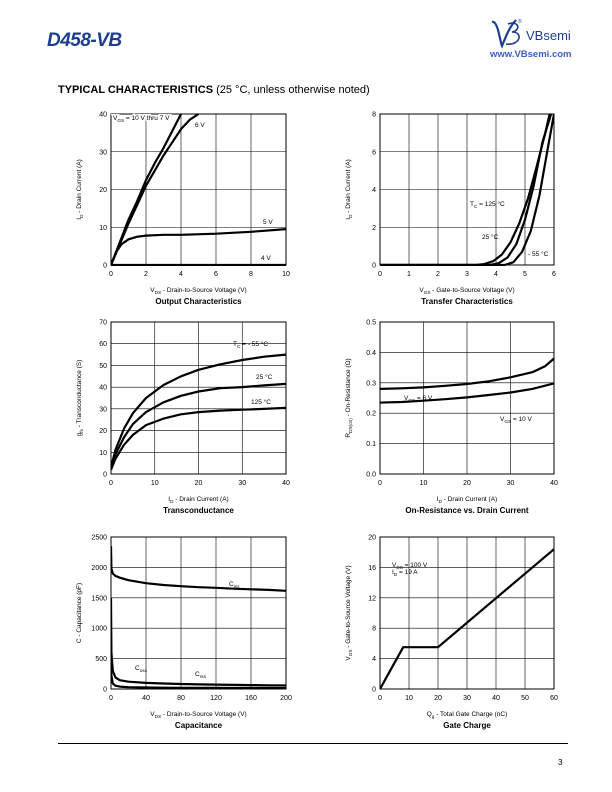  Describe the element at coordinates (99, 598) in the screenshot. I see `y-tick-label: 1500` at that location.